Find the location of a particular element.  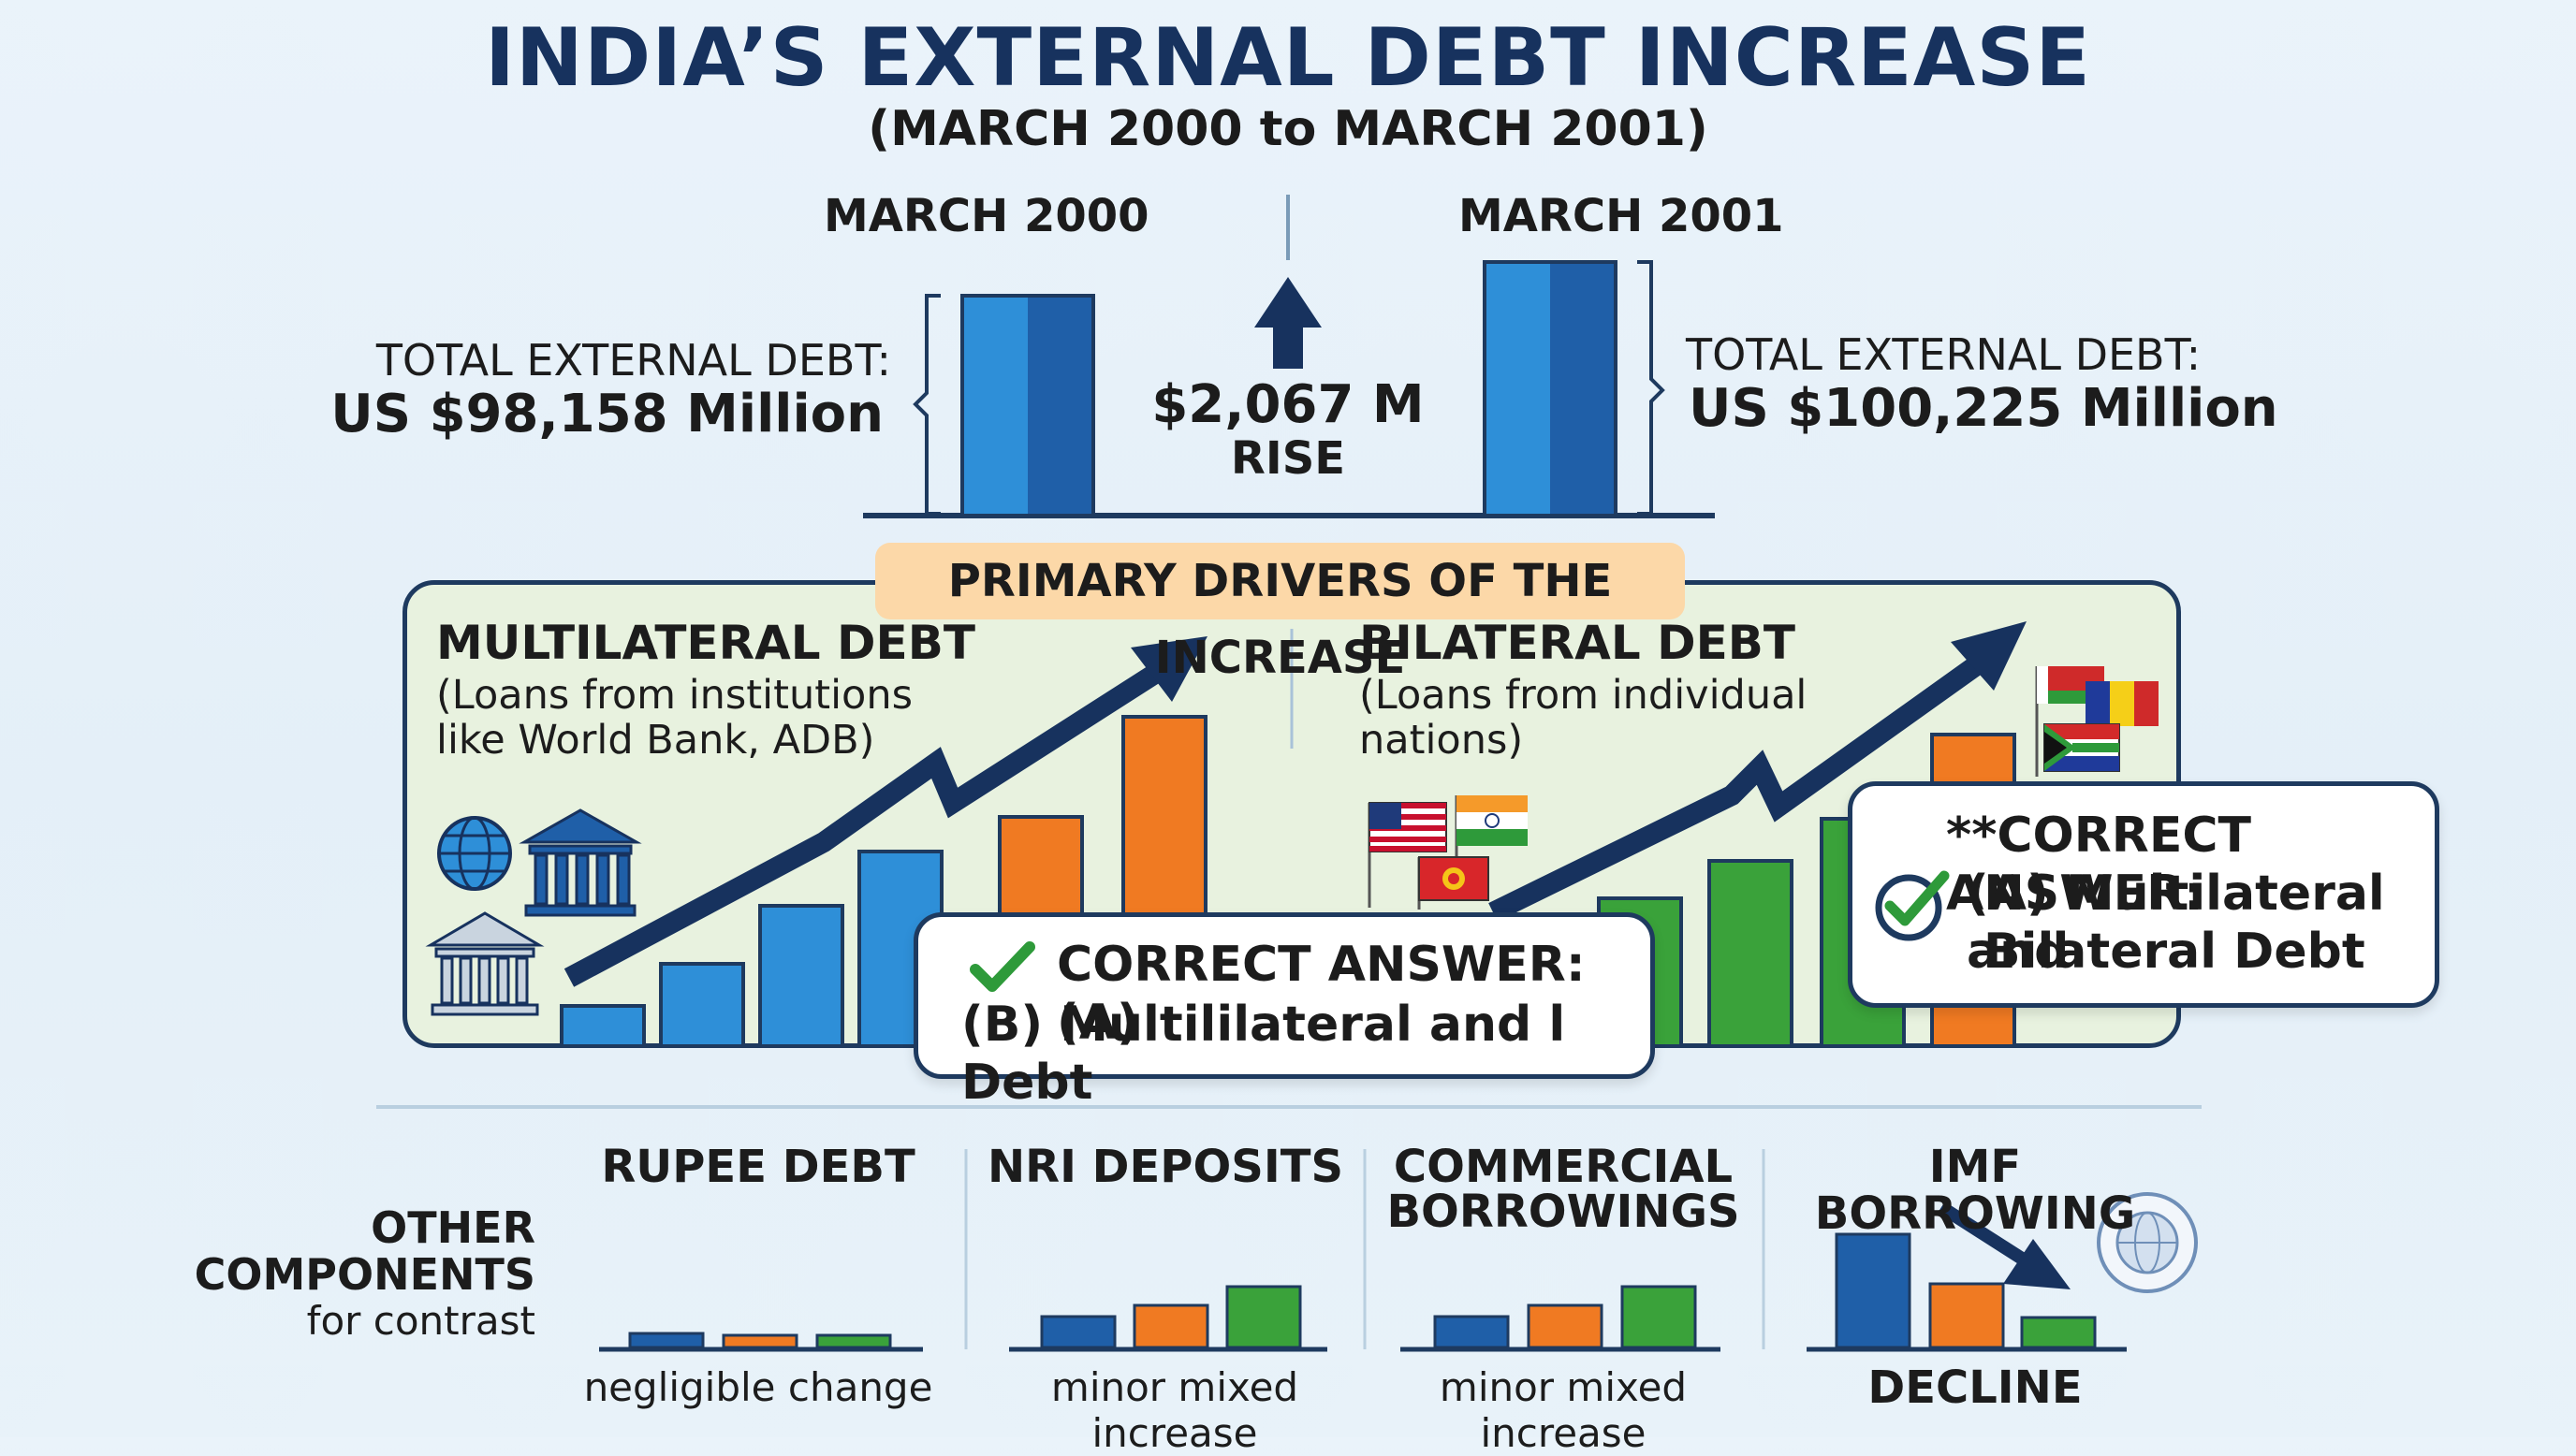

rupee-debt-bars is located at coordinates (761, 1342).